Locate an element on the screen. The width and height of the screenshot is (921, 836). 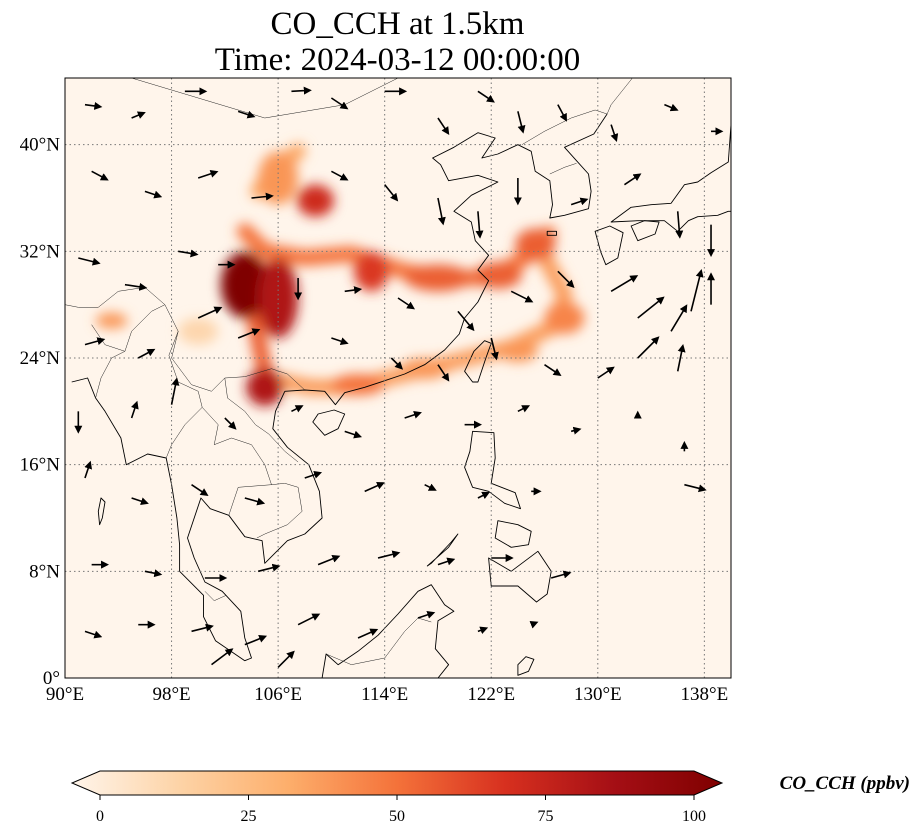
latitude-tick-label: 32°N is located at coordinates (40, 251).